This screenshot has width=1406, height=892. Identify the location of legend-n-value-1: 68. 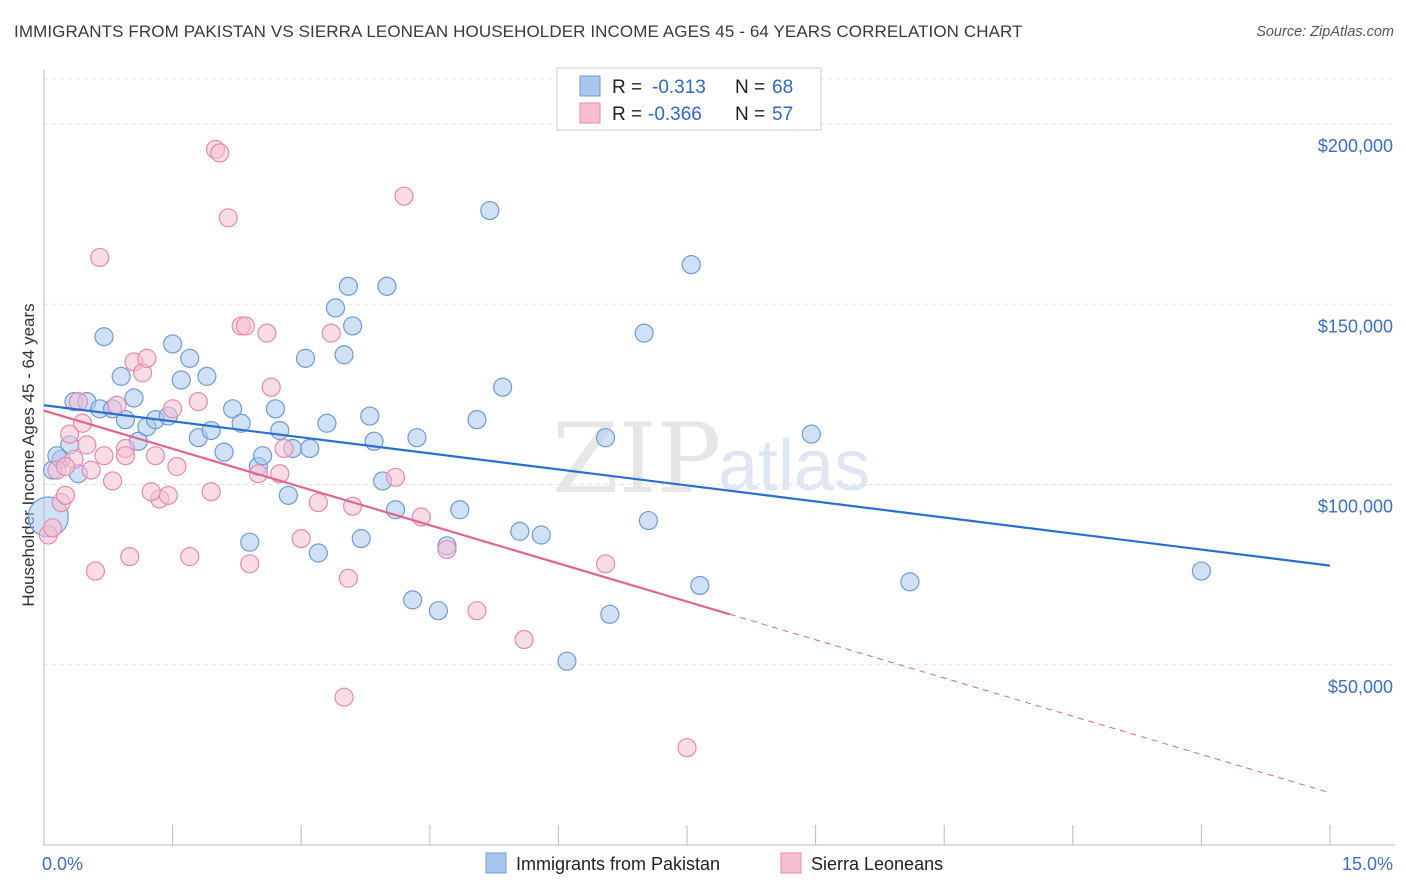
(782, 87).